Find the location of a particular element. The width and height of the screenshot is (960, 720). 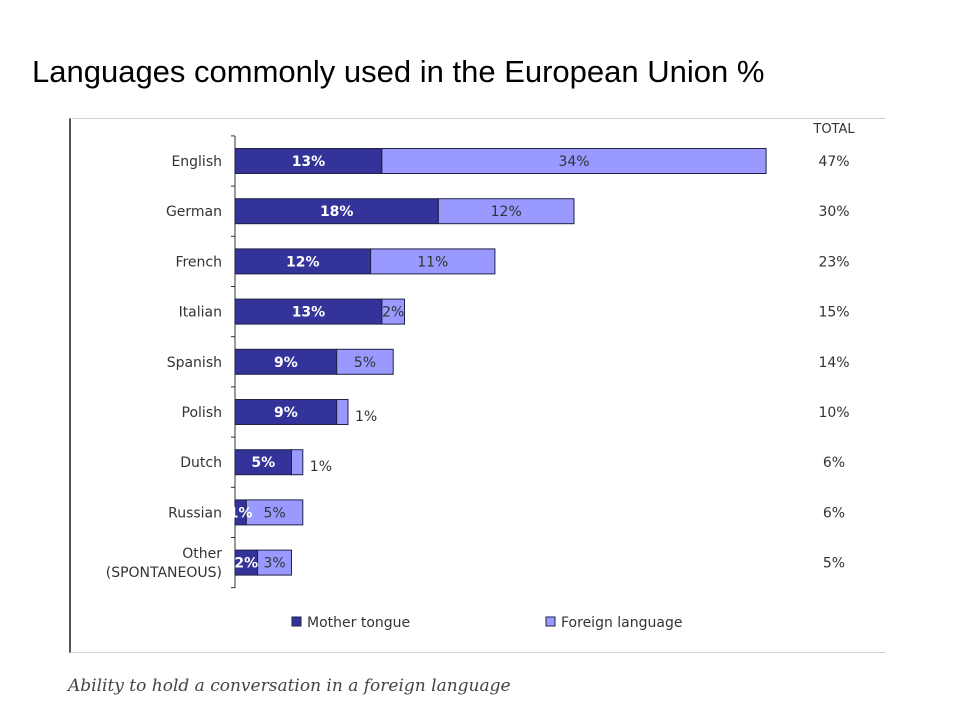

category-label: English is located at coordinates (196, 162).